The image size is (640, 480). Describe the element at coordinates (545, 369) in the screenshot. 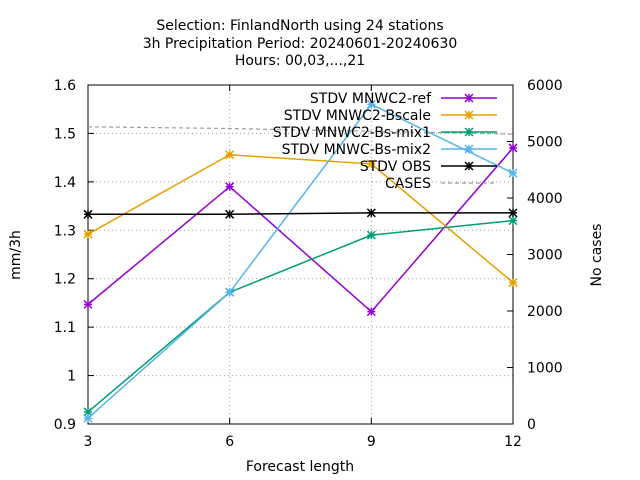

I see `y2-tick-label: 1000` at that location.